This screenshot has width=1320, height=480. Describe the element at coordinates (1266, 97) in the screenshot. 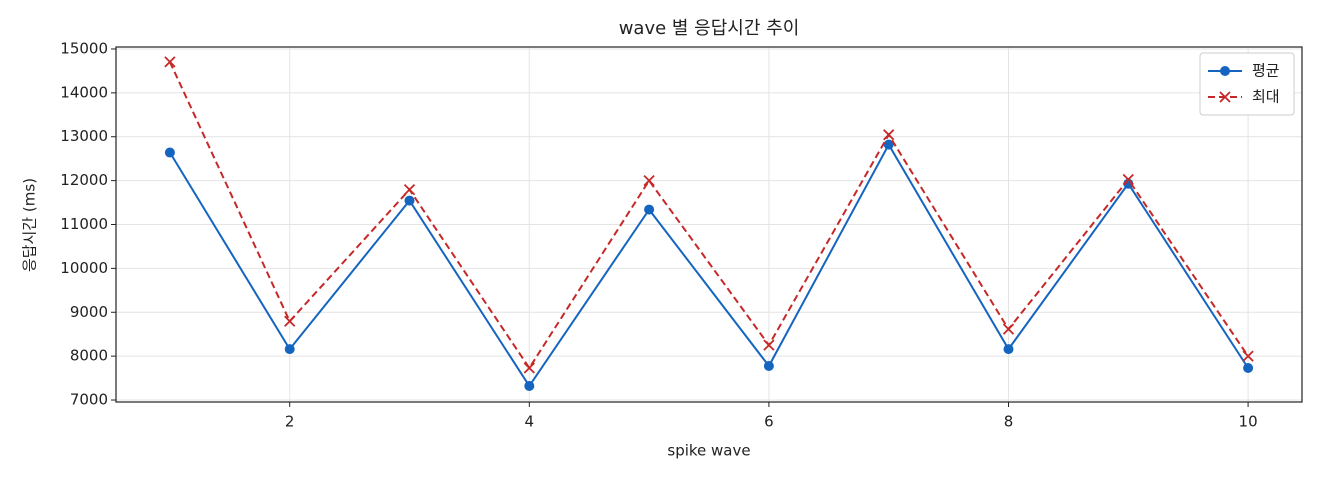

I see `legend-label: 최대` at that location.